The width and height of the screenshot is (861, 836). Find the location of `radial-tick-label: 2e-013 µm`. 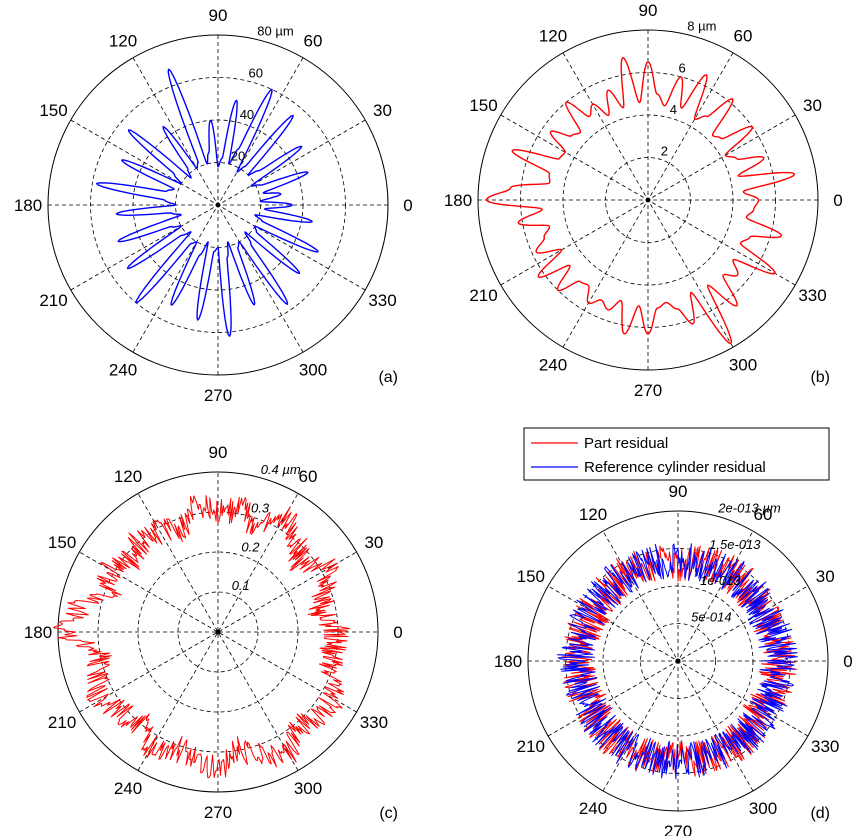

radial-tick-label: 2e-013 µm is located at coordinates (749, 508).